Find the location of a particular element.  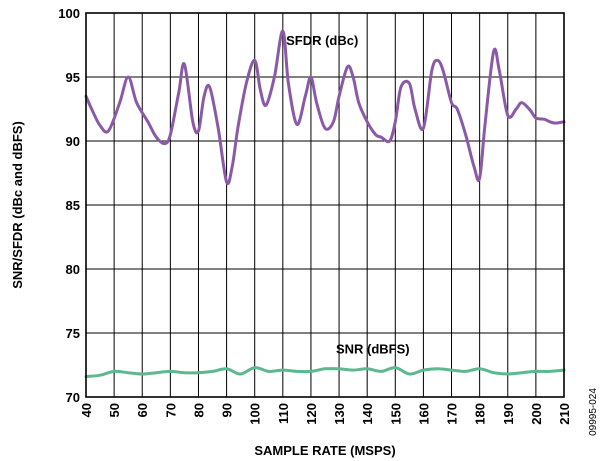

y-tick-label: 90 is located at coordinates (73, 141).